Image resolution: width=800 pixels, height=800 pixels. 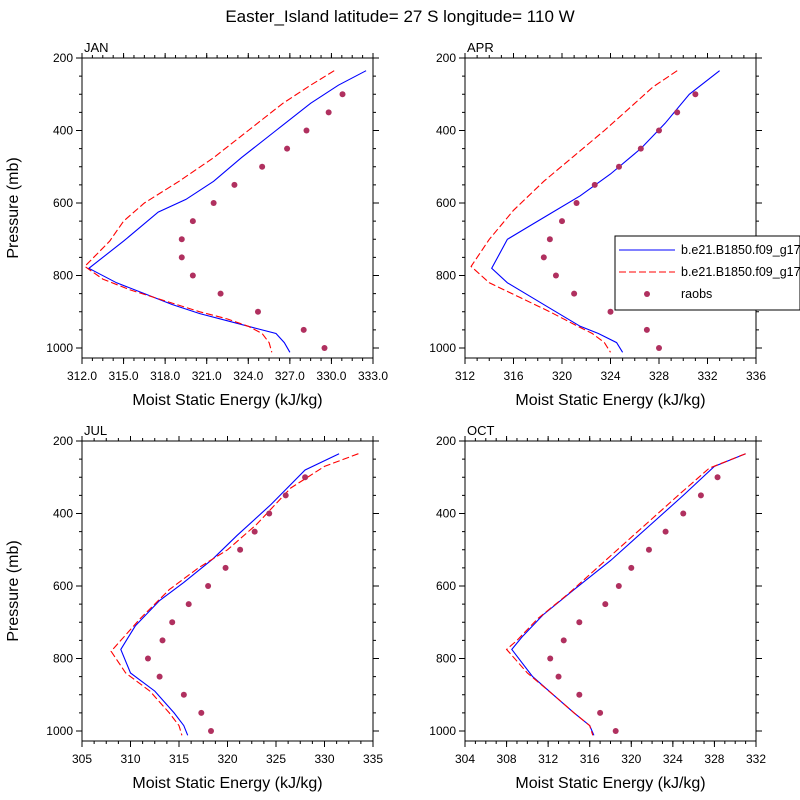 I want to click on panel-title: JUL, so click(x=95, y=430).